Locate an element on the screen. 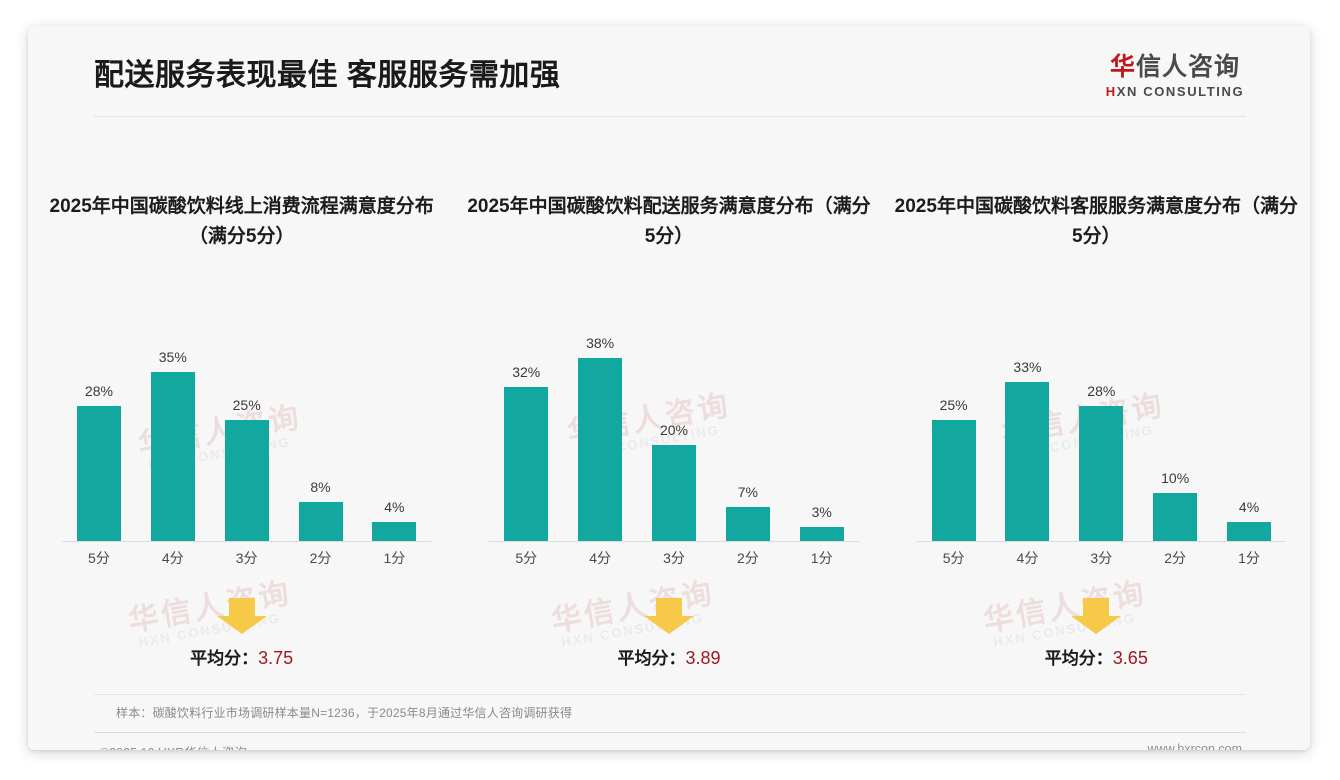 The image size is (1340, 780). bar-group: 32% is located at coordinates (526, 433).